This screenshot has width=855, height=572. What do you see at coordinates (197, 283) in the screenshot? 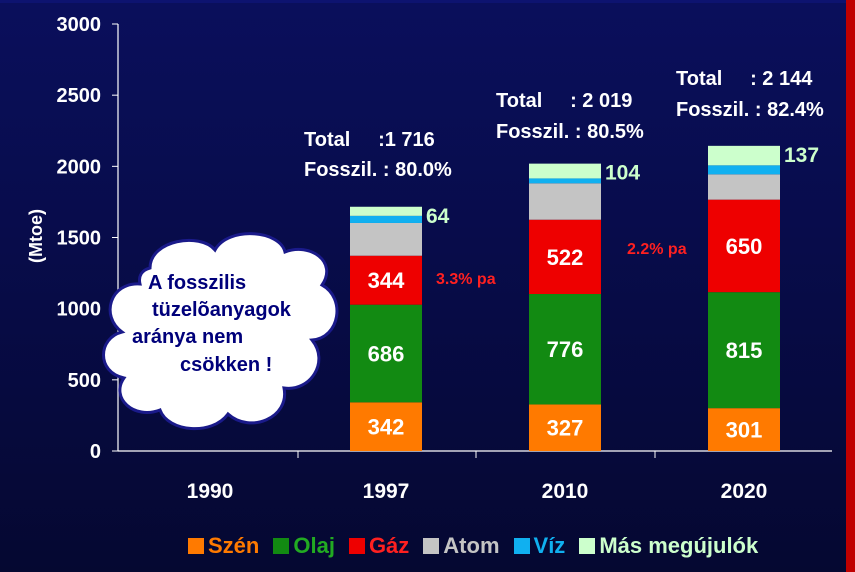
I see `callout-line: A fosszilis` at bounding box center [197, 283].